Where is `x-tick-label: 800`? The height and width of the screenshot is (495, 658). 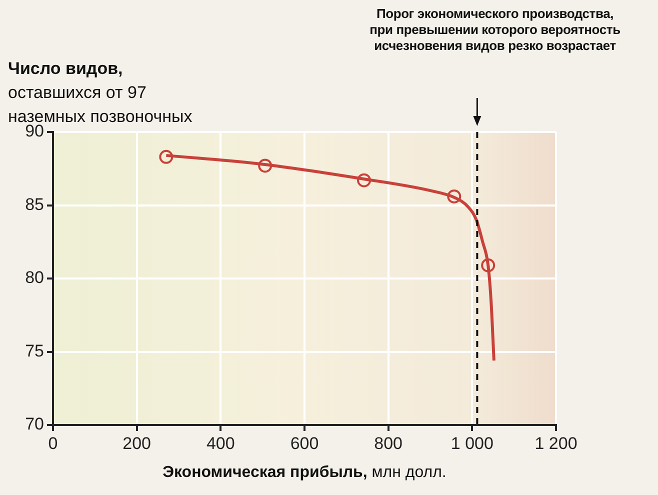 x-tick-label: 800 is located at coordinates (388, 443).